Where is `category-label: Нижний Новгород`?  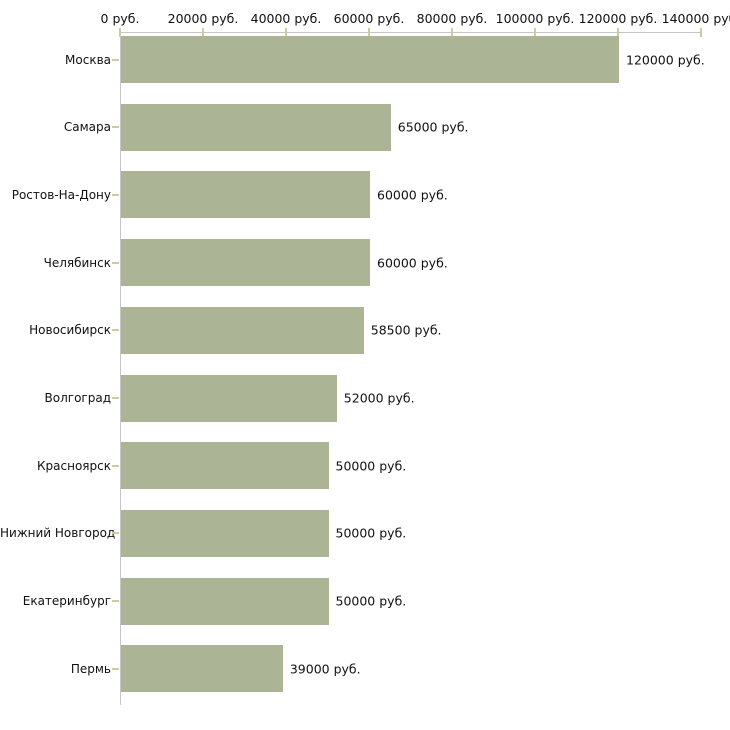
category-label: Нижний Новгород is located at coordinates (58, 533).